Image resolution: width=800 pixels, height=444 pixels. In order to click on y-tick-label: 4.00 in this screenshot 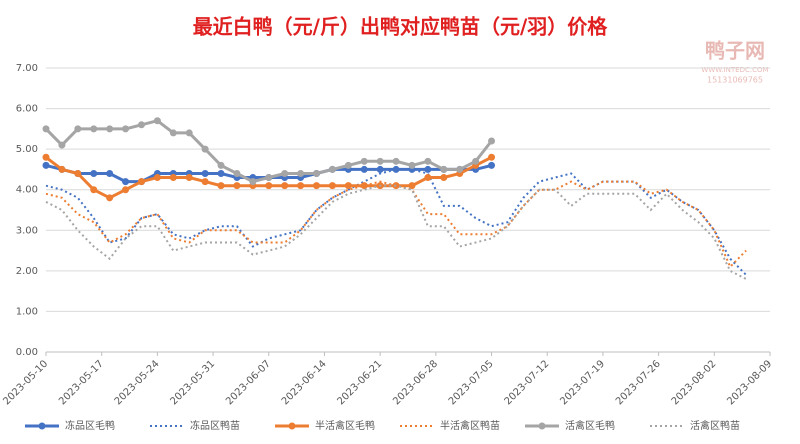, I will do `click(27, 190)`.